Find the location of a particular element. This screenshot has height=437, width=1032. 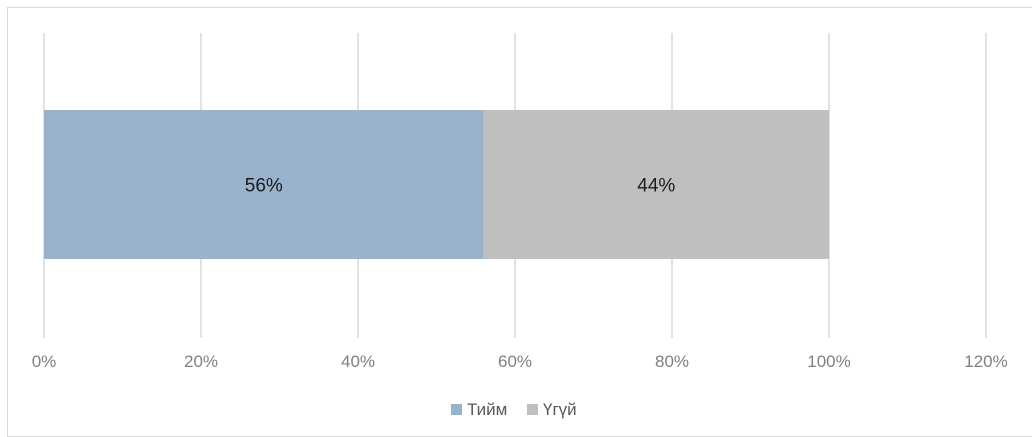

x-tick-label: 20% is located at coordinates (201, 361).